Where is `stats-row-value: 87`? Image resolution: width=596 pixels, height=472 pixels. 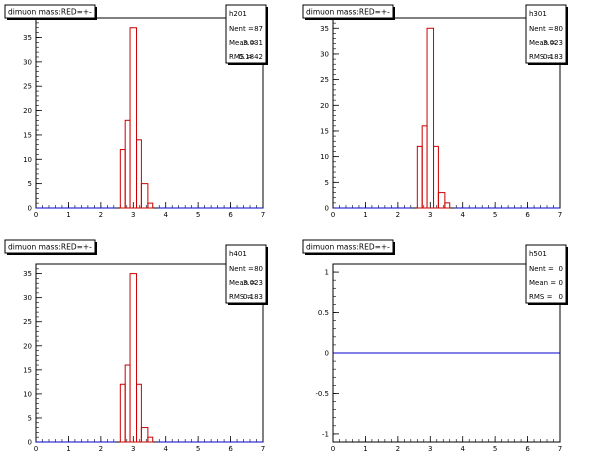
stats-row-value: 87 is located at coordinates (258, 29).